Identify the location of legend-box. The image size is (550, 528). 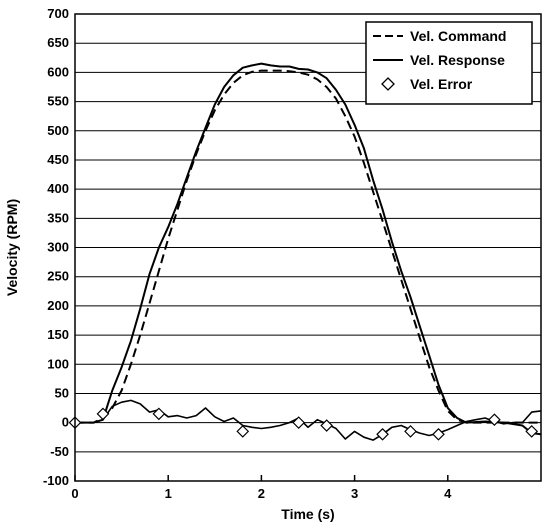
(449, 63).